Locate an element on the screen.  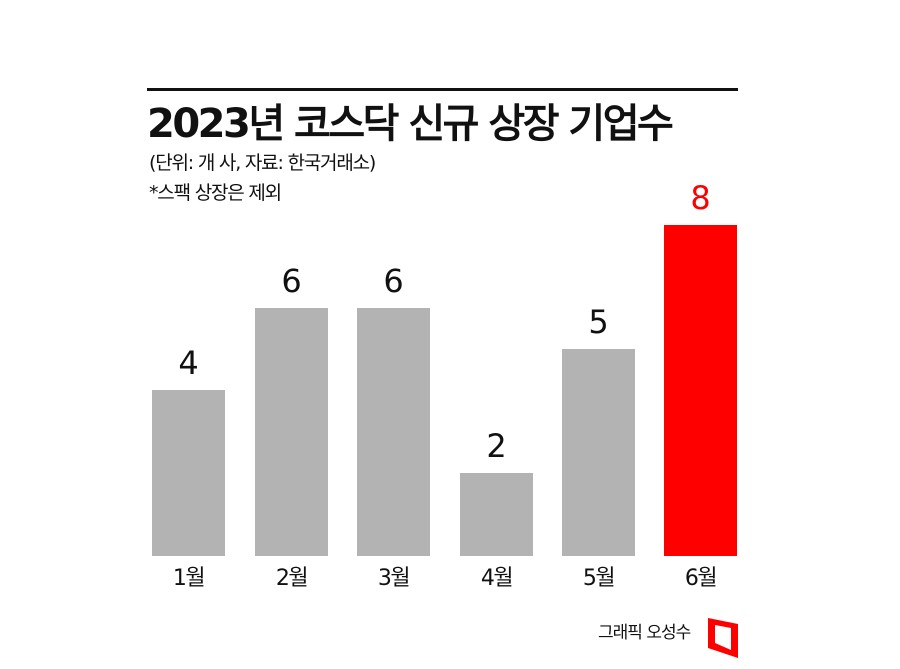
graphic-credit: 그래픽 오성수 is located at coordinates (644, 633).